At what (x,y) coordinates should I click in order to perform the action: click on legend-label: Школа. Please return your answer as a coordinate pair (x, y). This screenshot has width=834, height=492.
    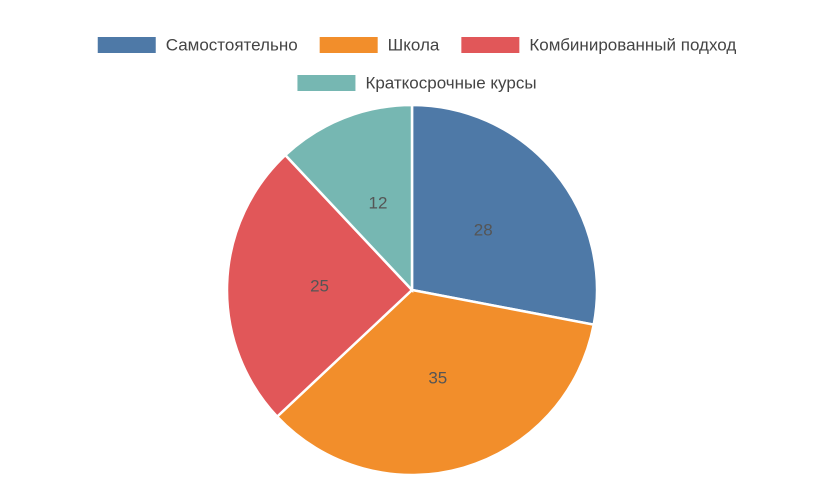
    Looking at the image, I should click on (414, 44).